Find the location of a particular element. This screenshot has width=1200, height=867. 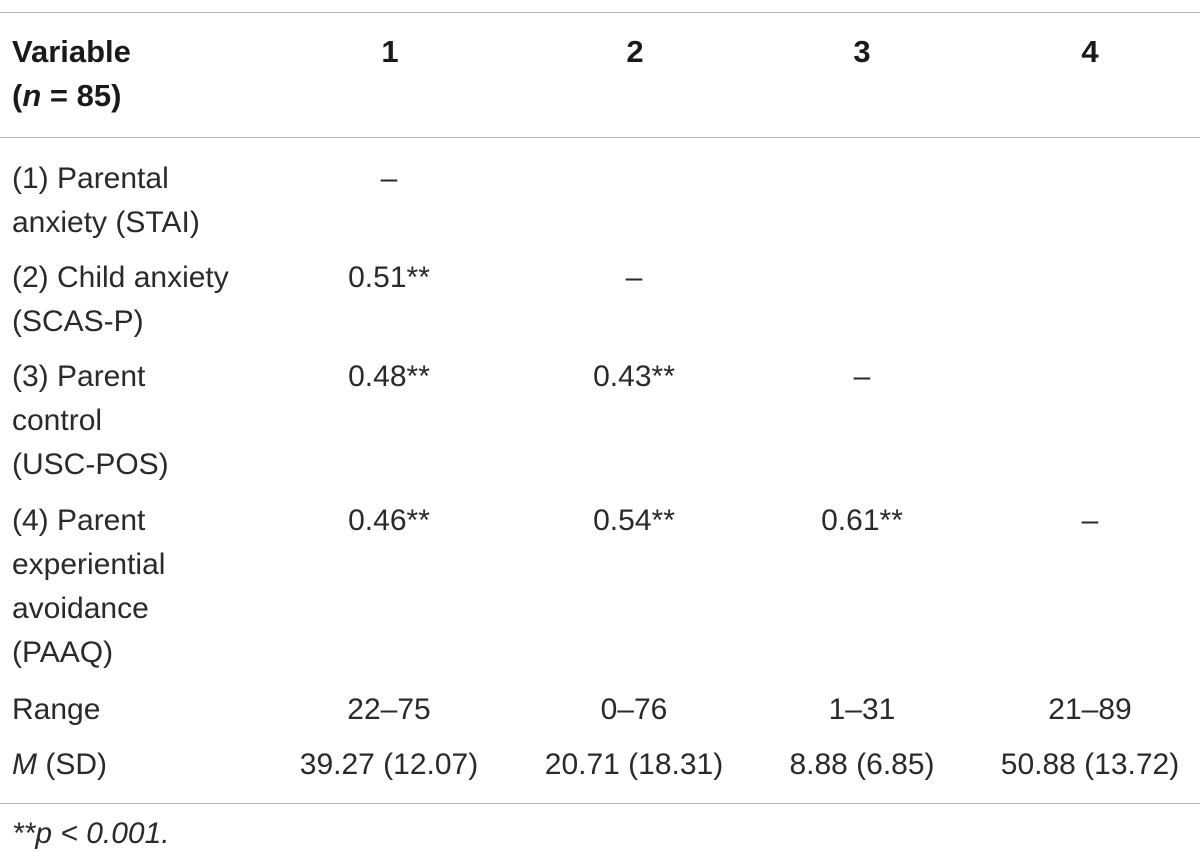

header-variable-line2: (n = 85) is located at coordinates (71, 96).